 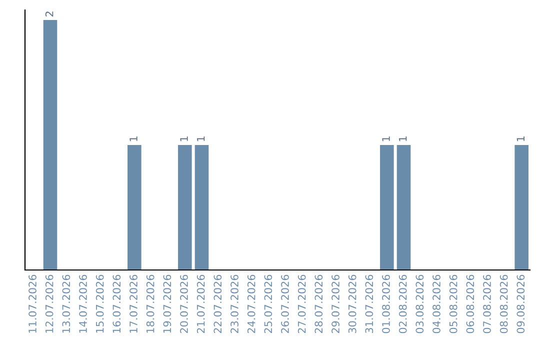 I want to click on x-tick-label: 23.07.2026, so click(x=234, y=304).